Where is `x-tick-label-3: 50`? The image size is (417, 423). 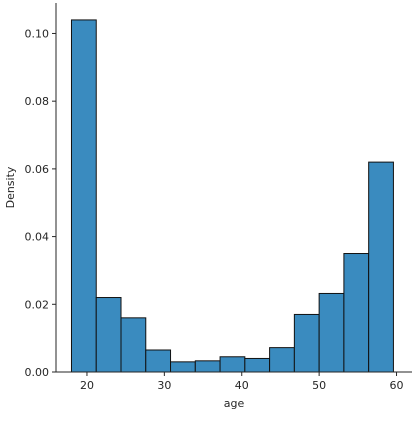
x-tick-label-3: 50 is located at coordinates (319, 385).